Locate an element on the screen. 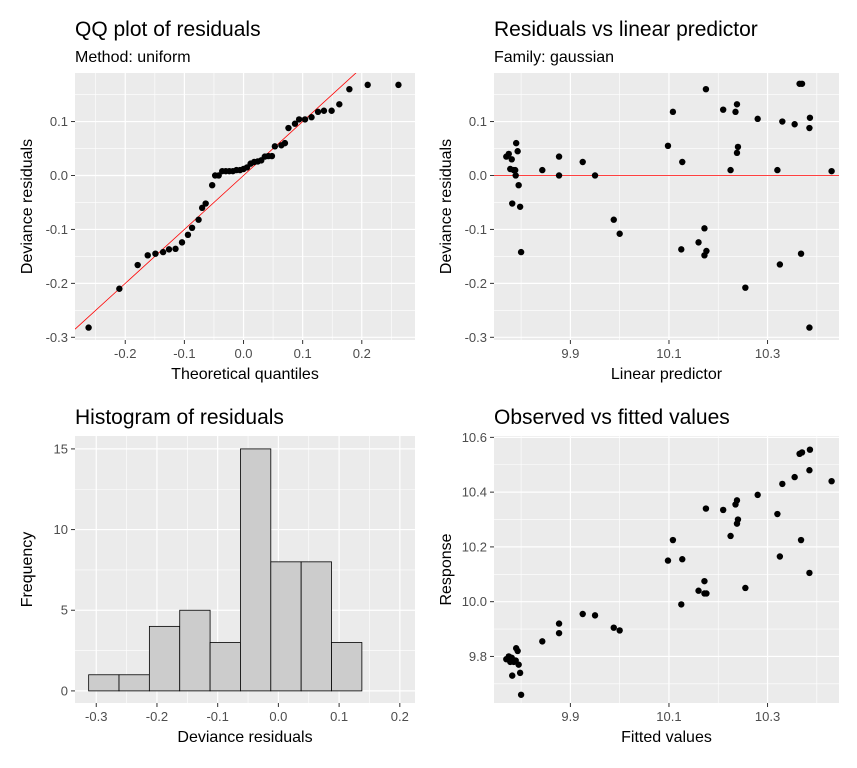  y-axis-label: Response is located at coordinates (446, 569).